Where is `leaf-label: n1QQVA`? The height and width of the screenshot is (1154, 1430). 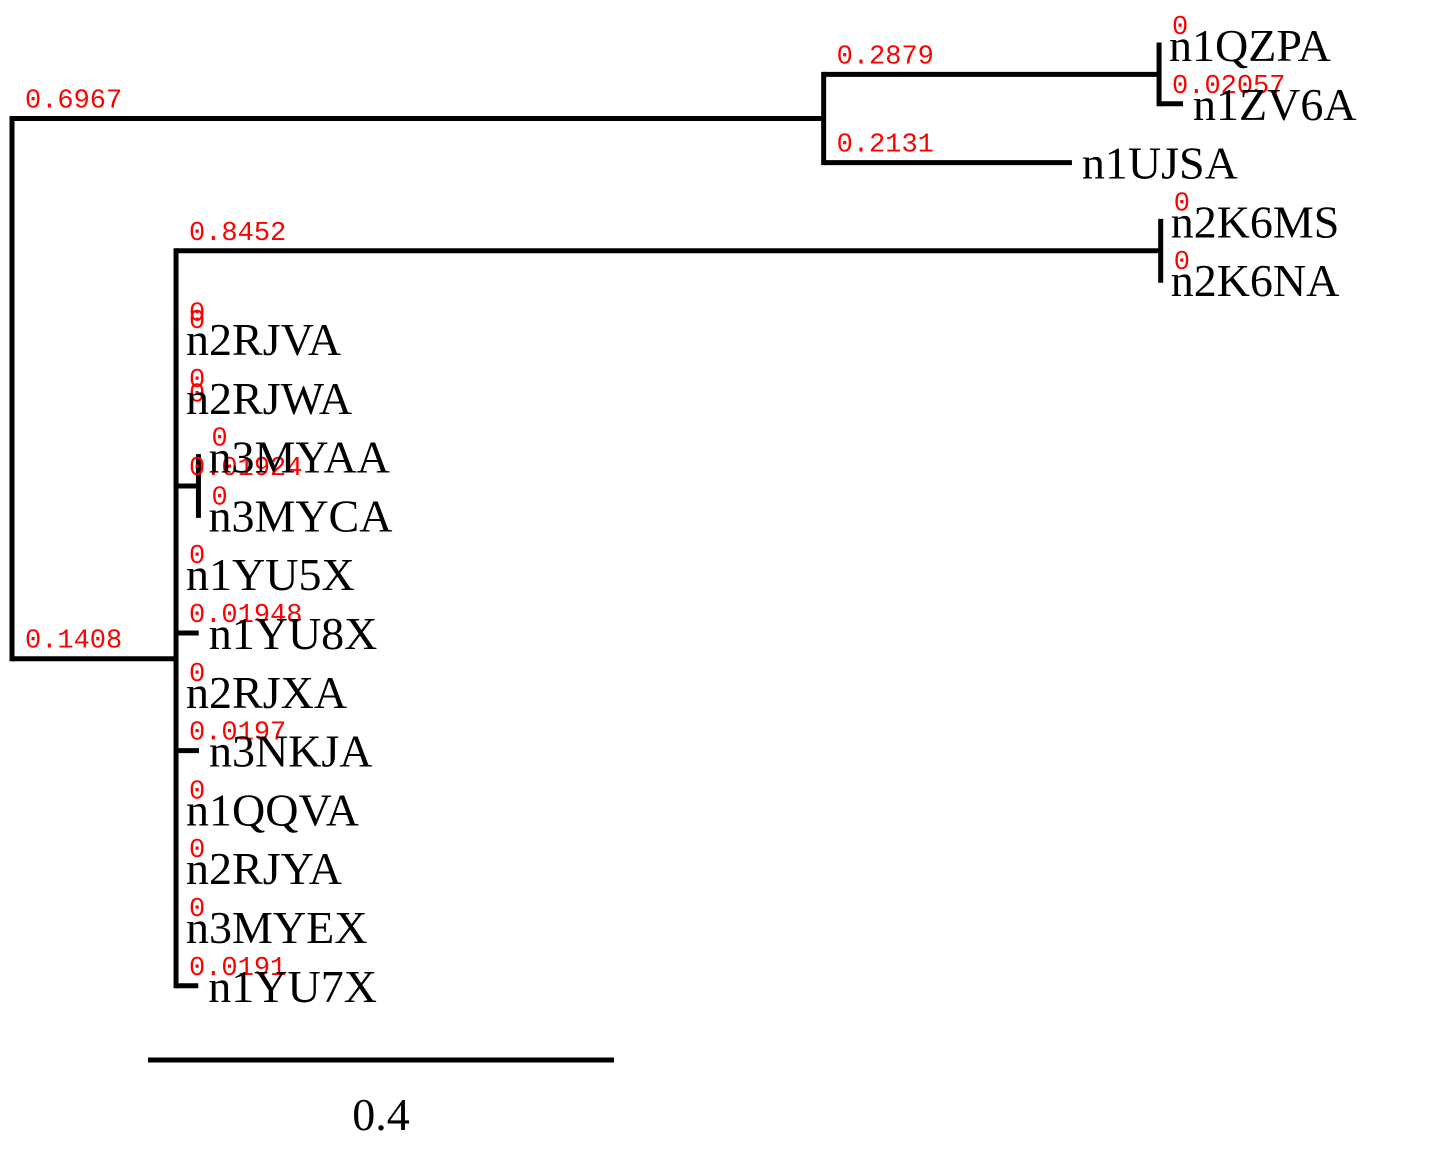 leaf-label: n1QQVA is located at coordinates (272, 809).